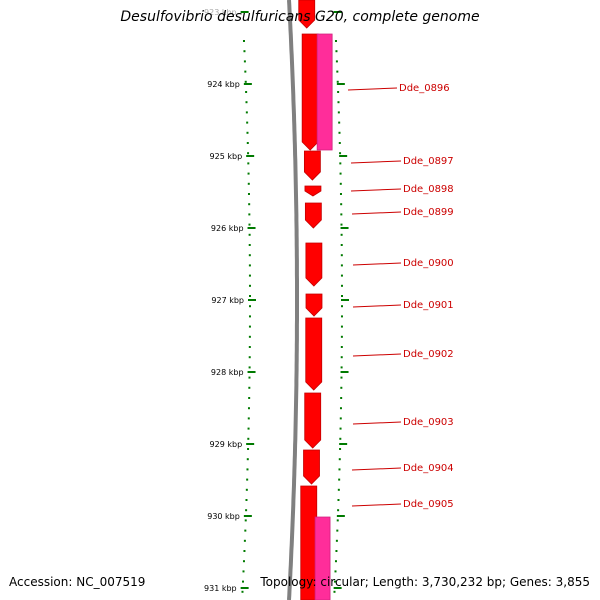 The height and width of the screenshot is (600, 600). What do you see at coordinates (428, 263) in the screenshot?
I see `gene-label: Dde_0900` at bounding box center [428, 263].